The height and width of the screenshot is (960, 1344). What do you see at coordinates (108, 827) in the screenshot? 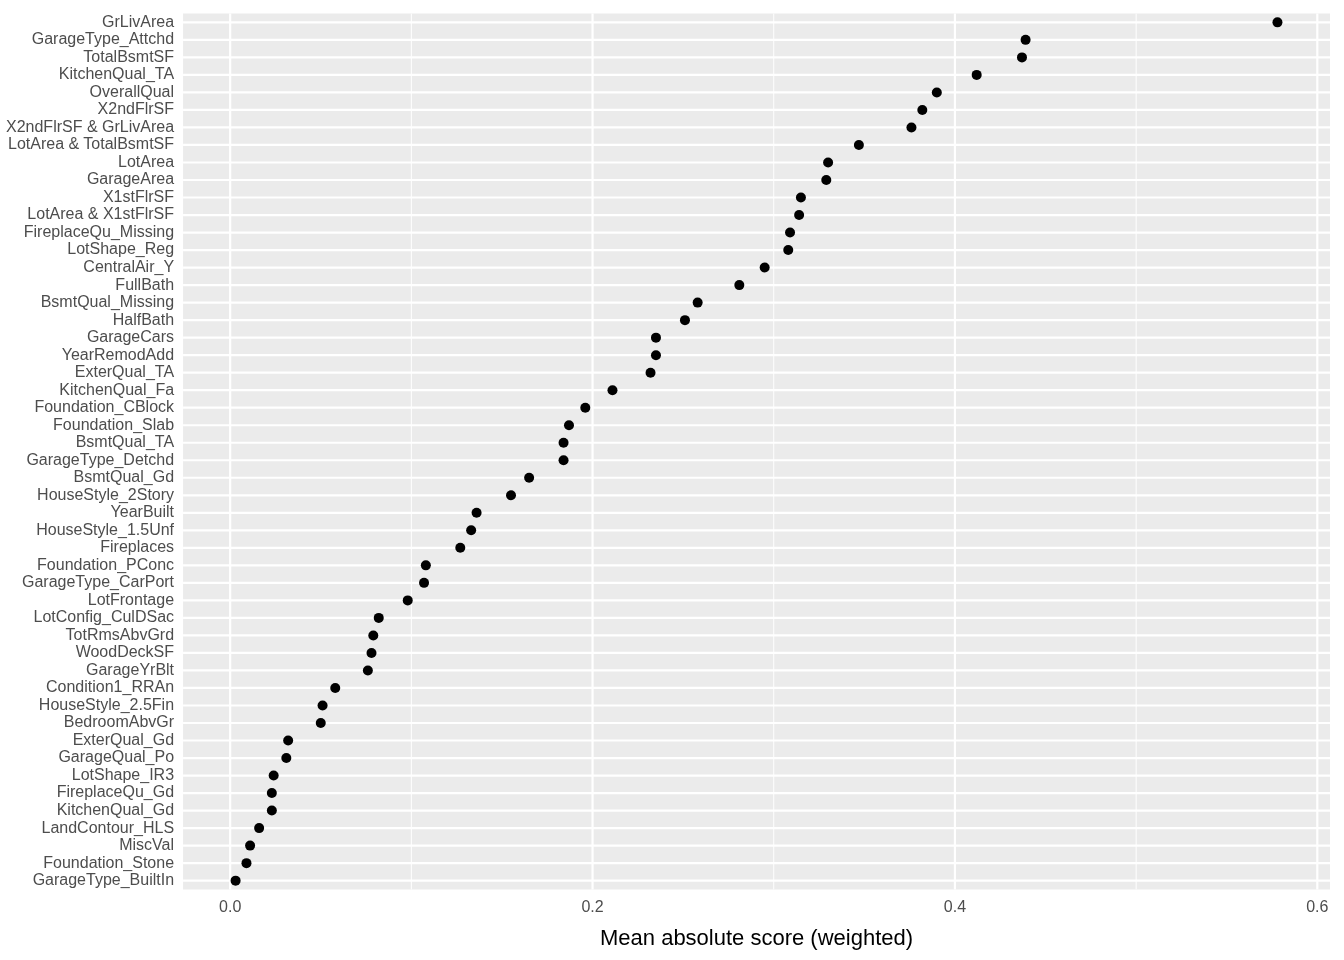
I see `y-tick-label: LandContour_HLS` at bounding box center [108, 827].